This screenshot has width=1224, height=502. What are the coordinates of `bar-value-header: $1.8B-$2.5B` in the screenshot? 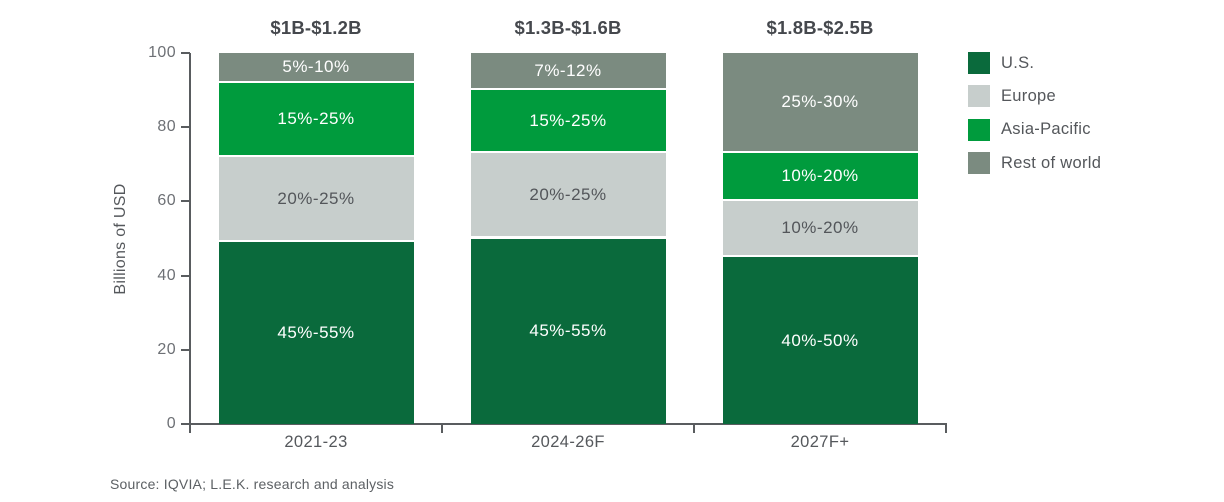 It's located at (820, 27).